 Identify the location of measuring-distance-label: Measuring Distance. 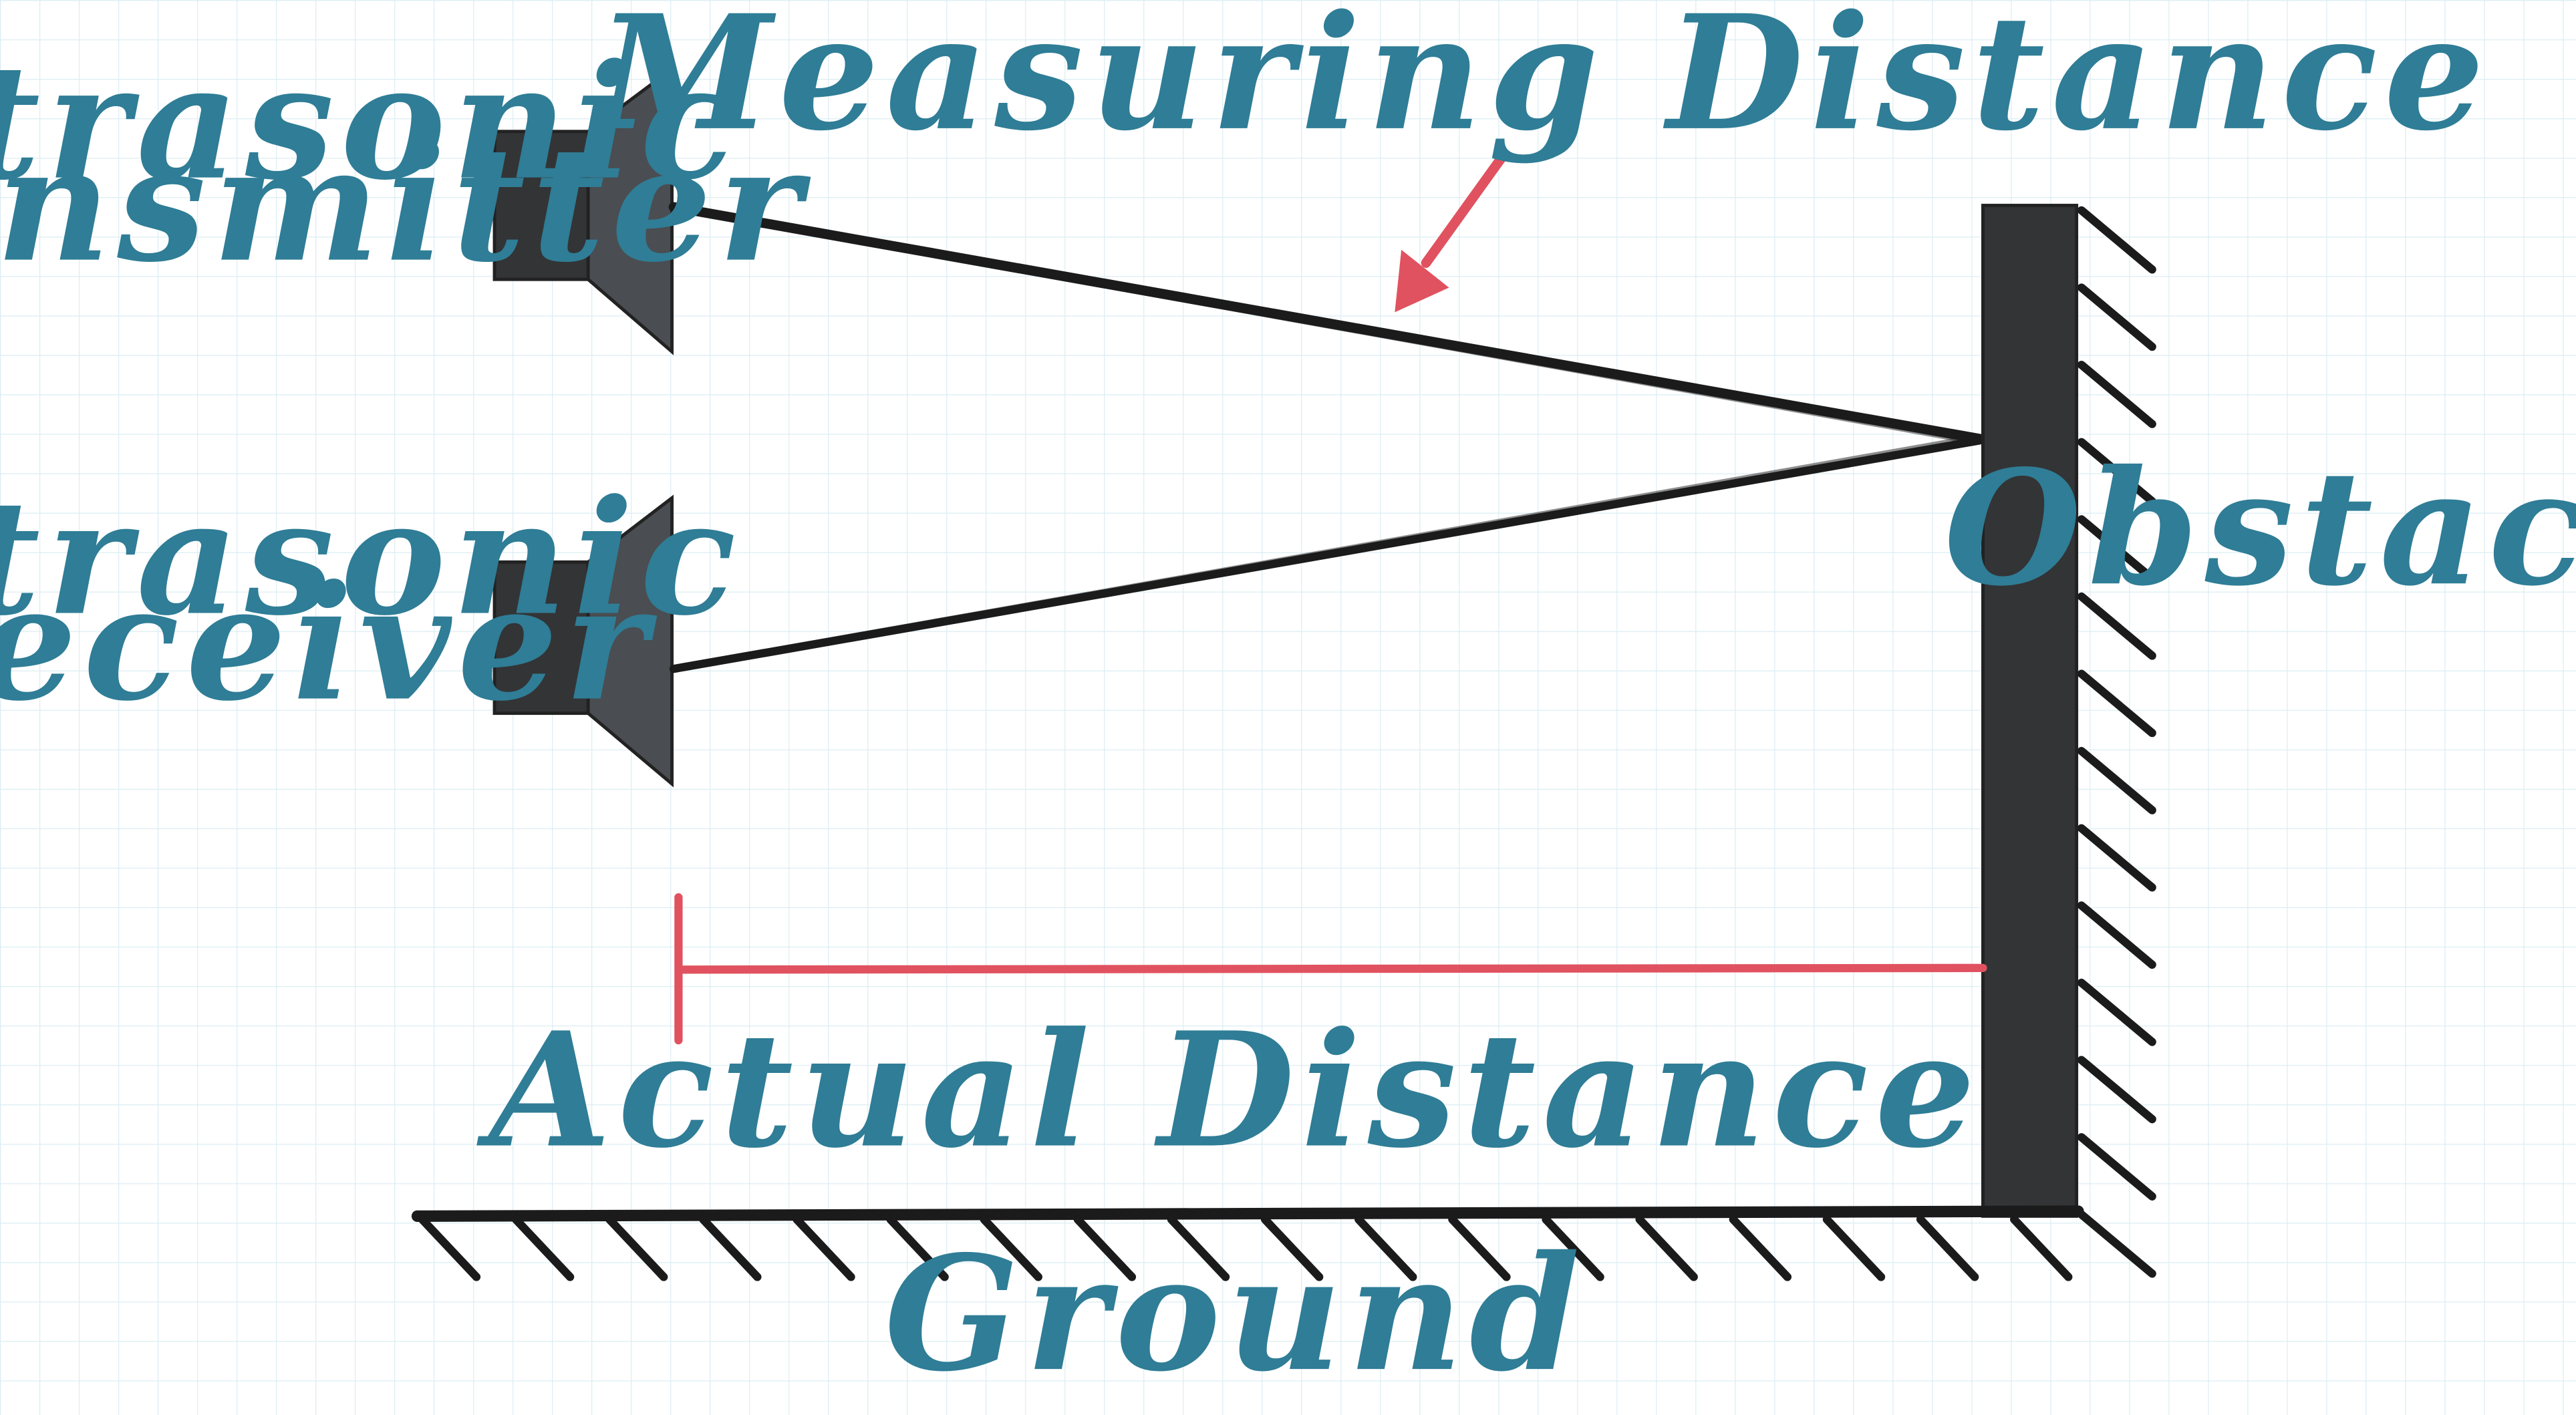
(1541, 83).